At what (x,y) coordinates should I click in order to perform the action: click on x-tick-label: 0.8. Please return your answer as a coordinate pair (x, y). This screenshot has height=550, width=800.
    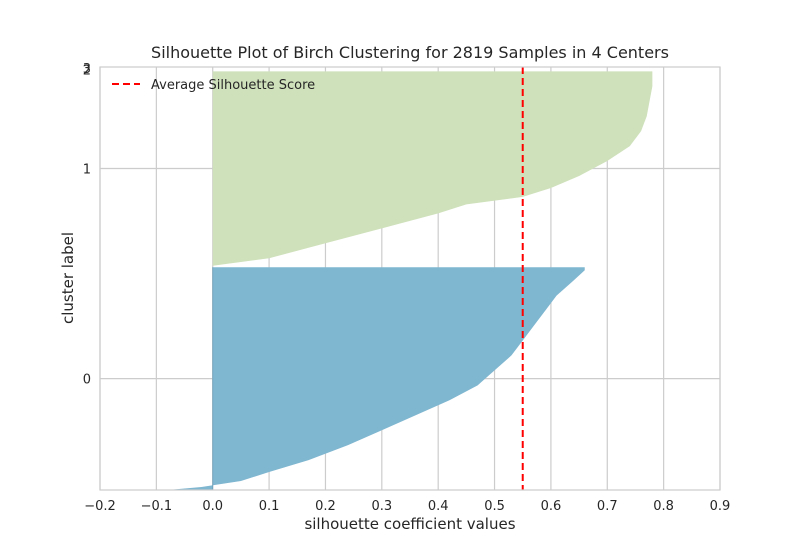
    Looking at the image, I should click on (663, 506).